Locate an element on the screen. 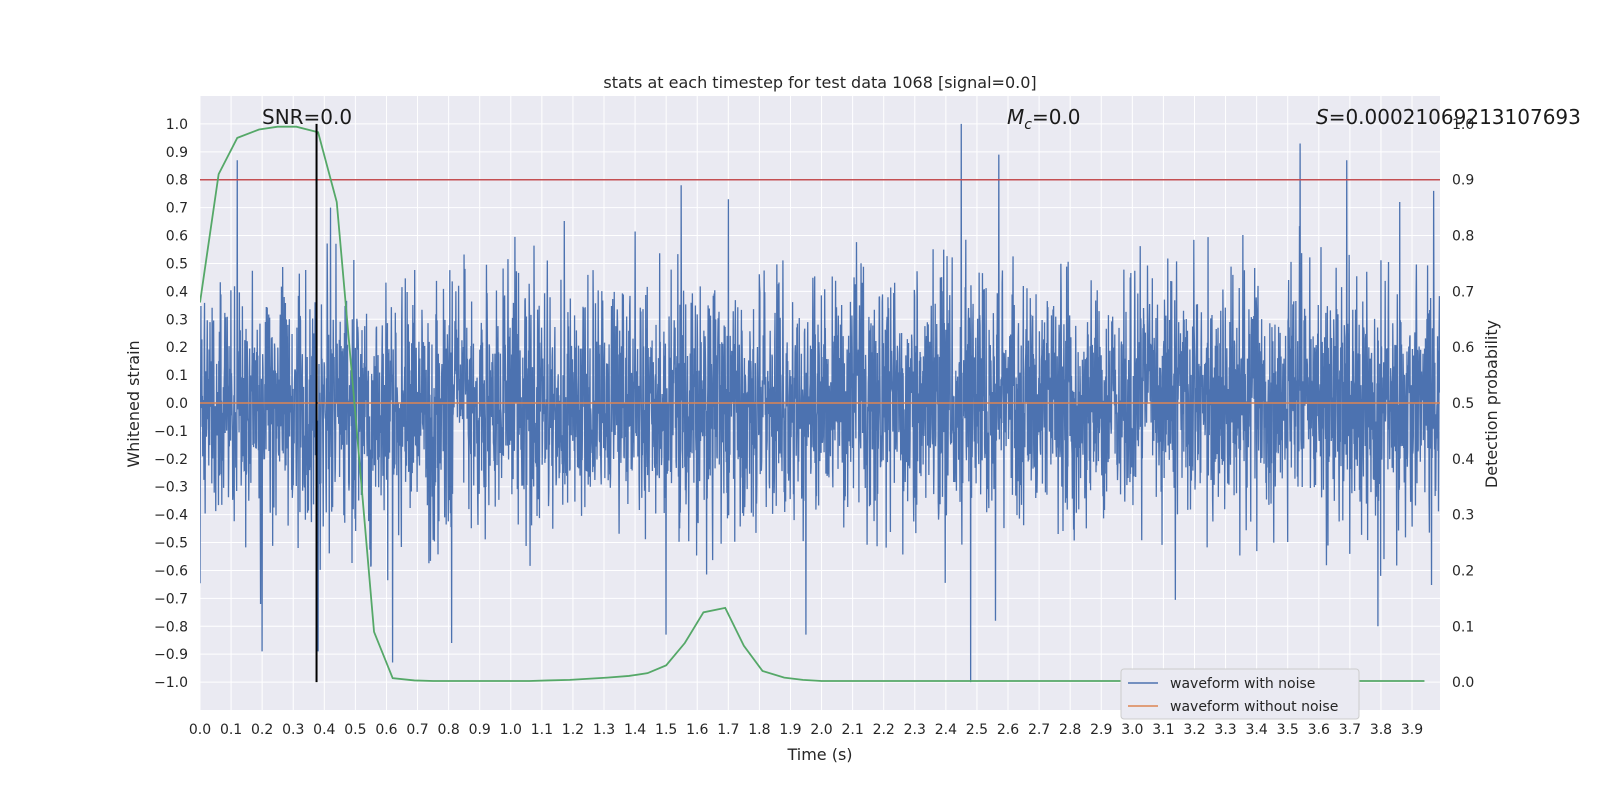  y-tick-label: −0.7 is located at coordinates (171, 599).